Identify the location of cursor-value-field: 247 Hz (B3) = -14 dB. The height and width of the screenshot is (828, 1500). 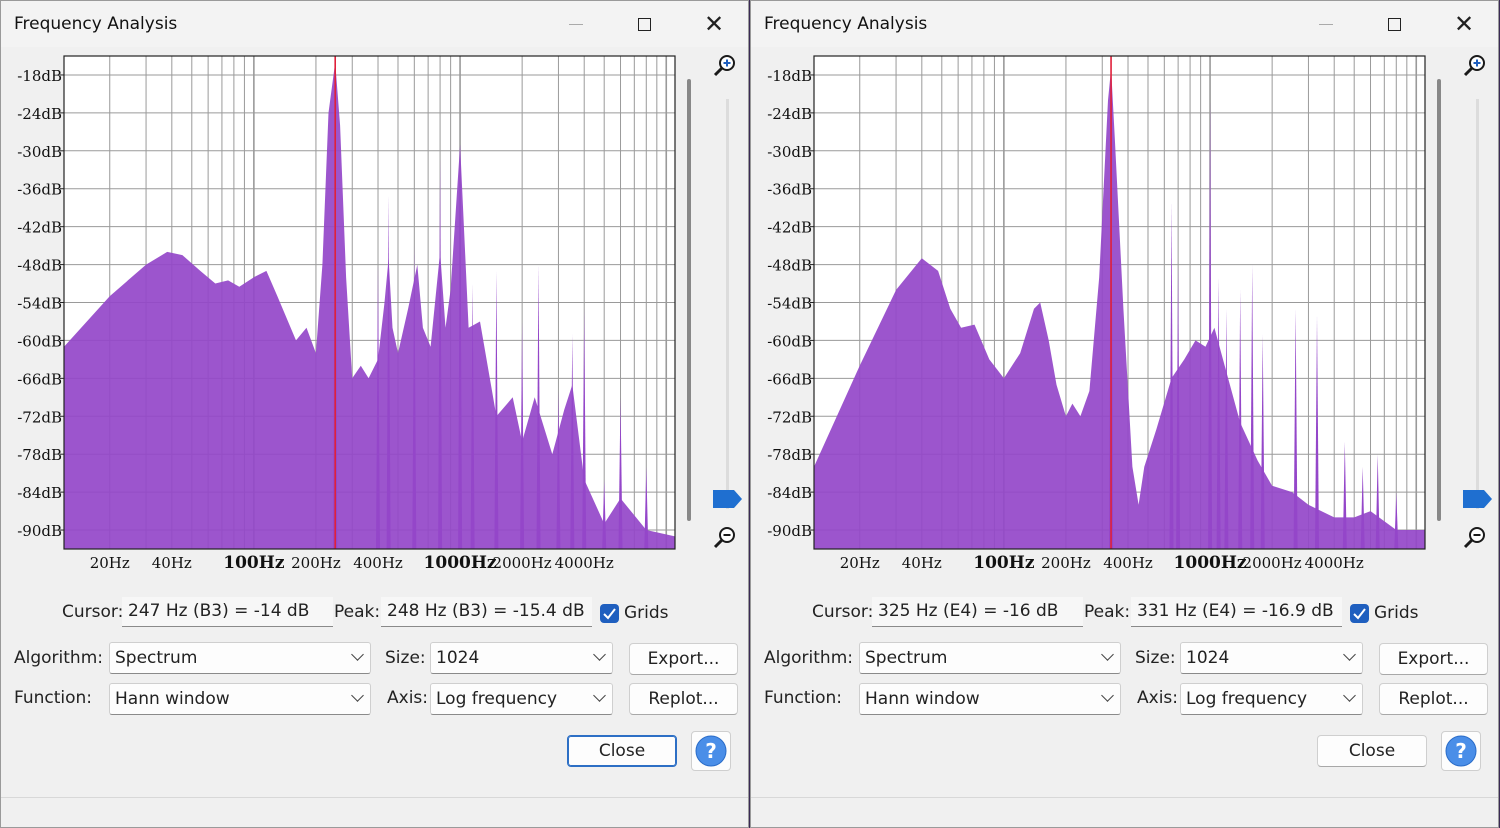
(227, 612).